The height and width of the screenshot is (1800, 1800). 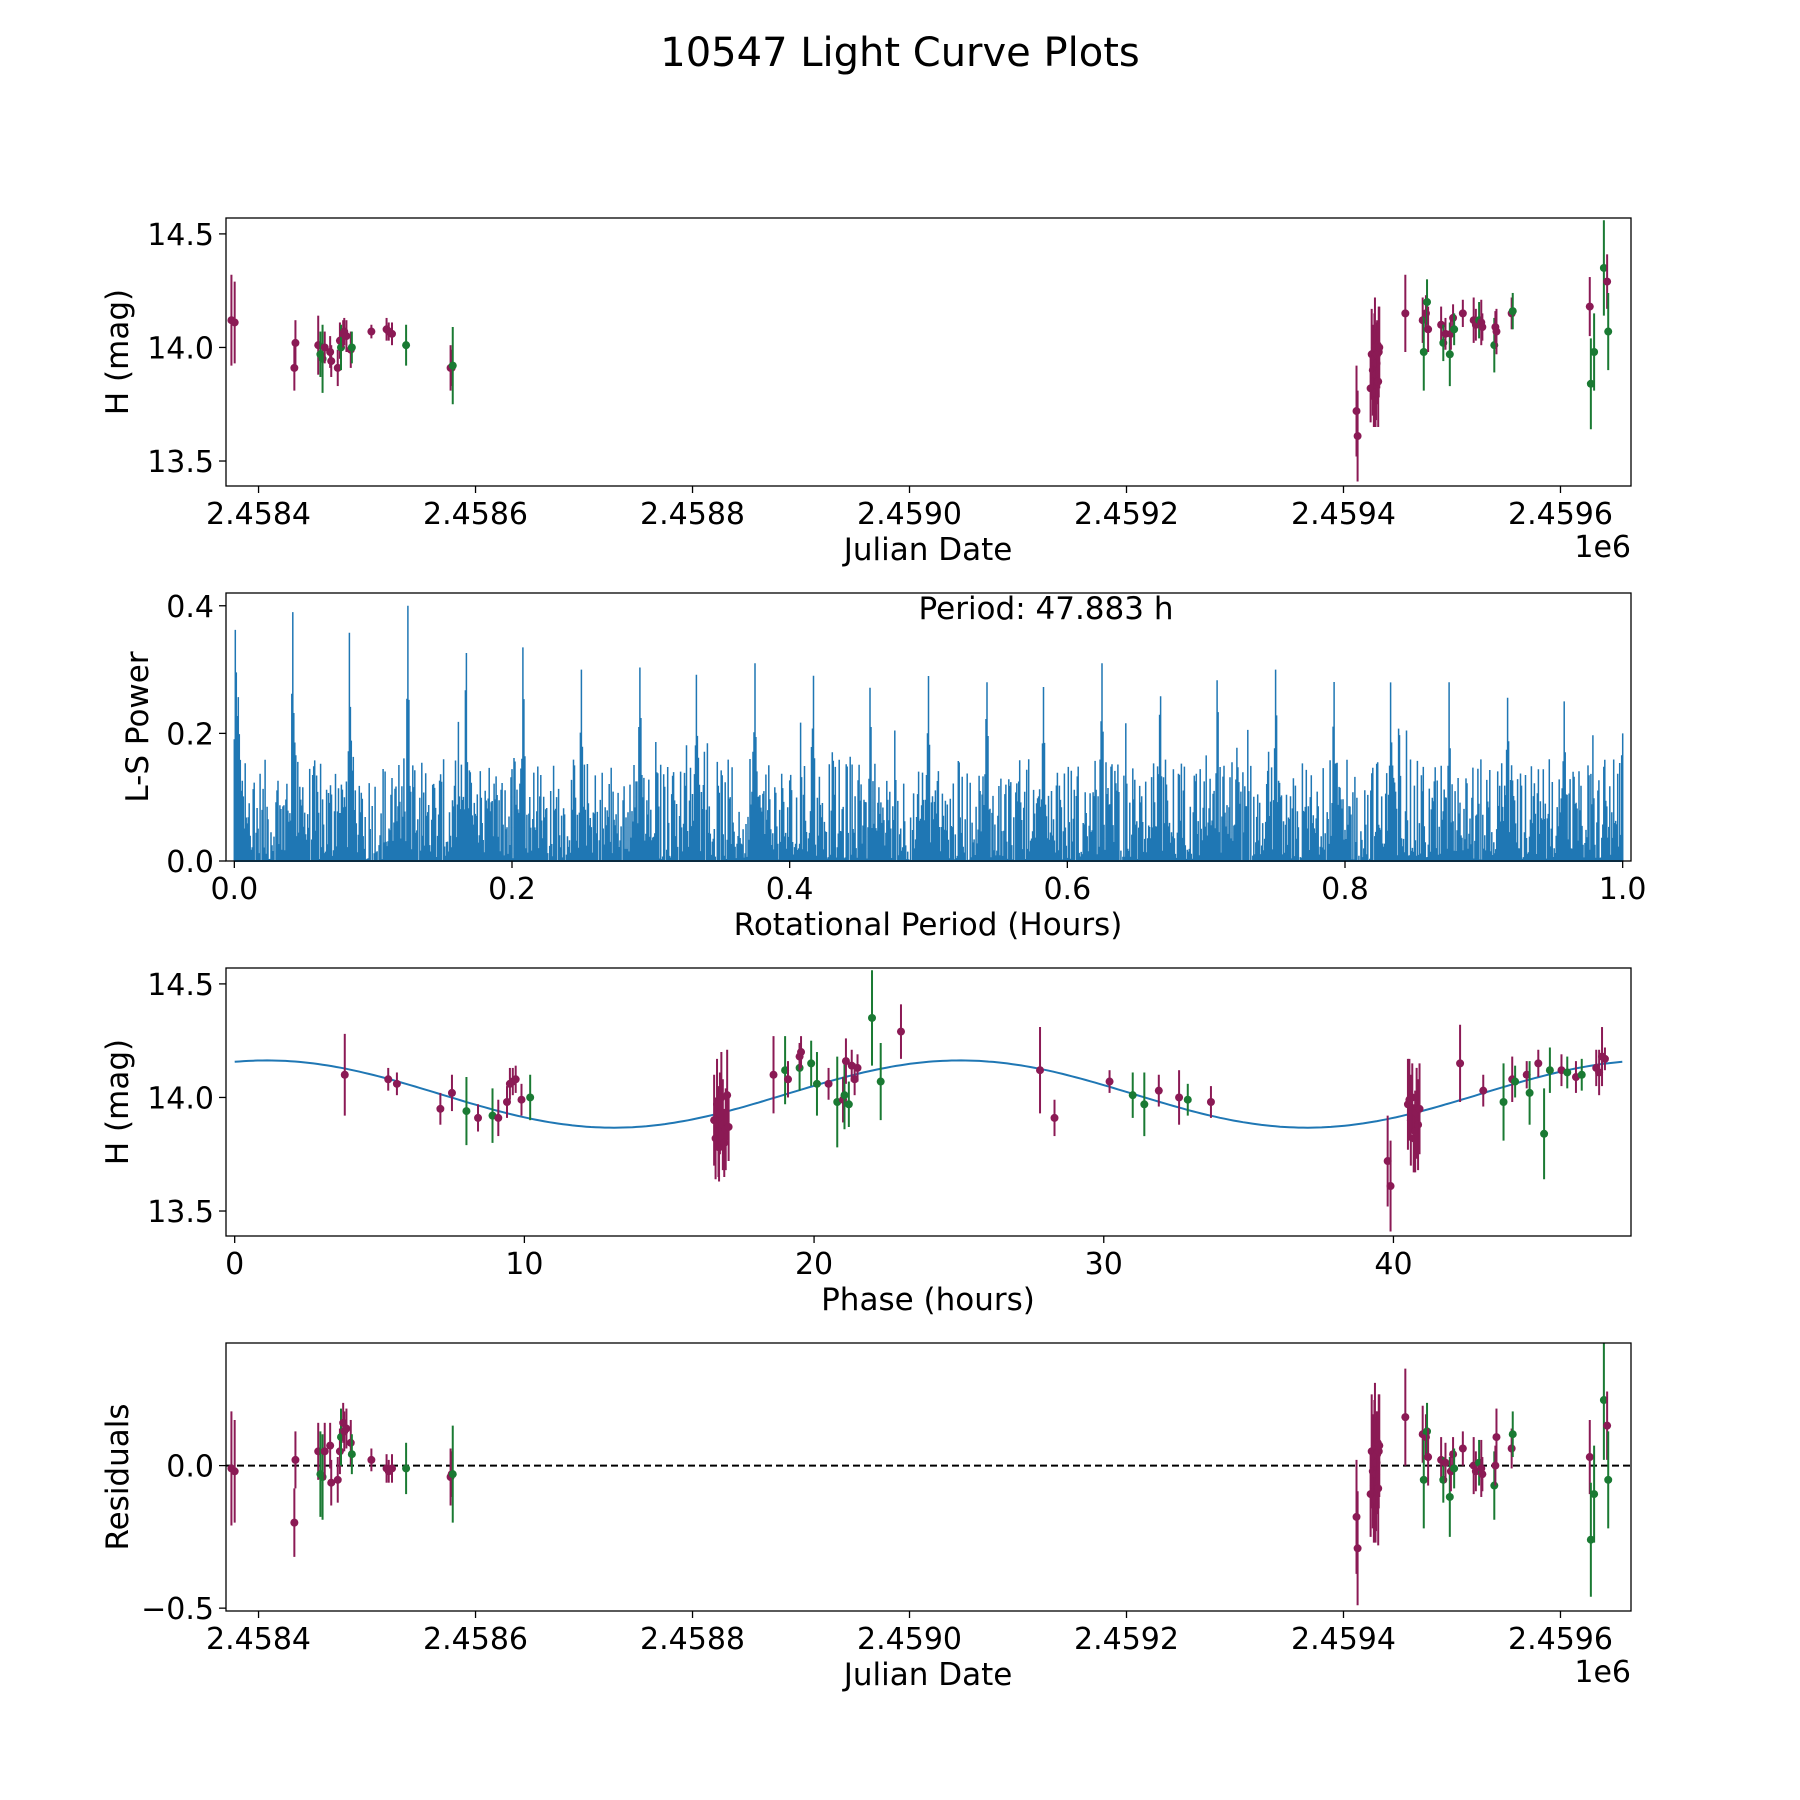 What do you see at coordinates (180, 1212) in the screenshot?
I see `y-tick-label: 13.5` at bounding box center [180, 1212].